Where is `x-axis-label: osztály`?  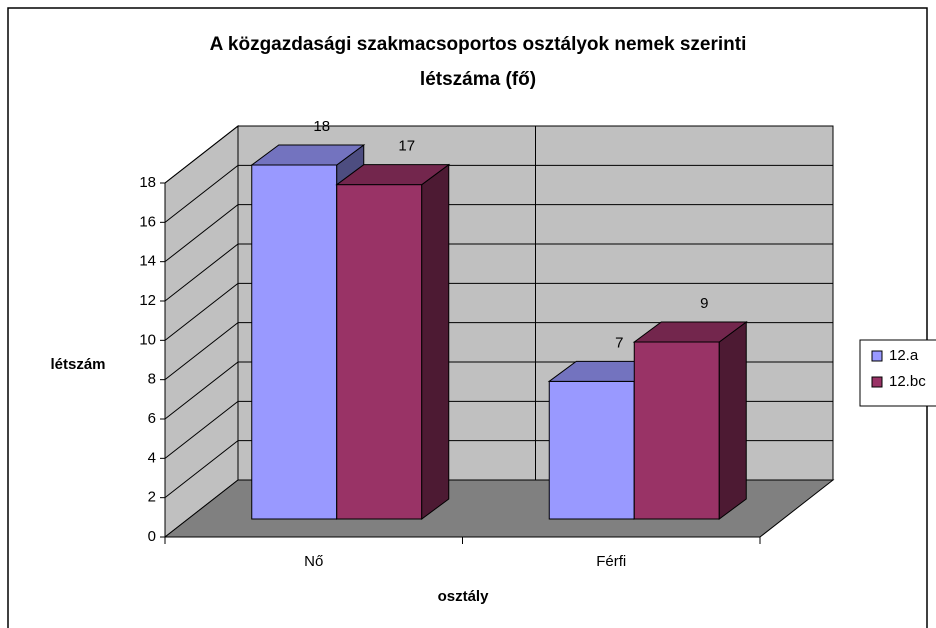 x-axis-label: osztály is located at coordinates (464, 596).